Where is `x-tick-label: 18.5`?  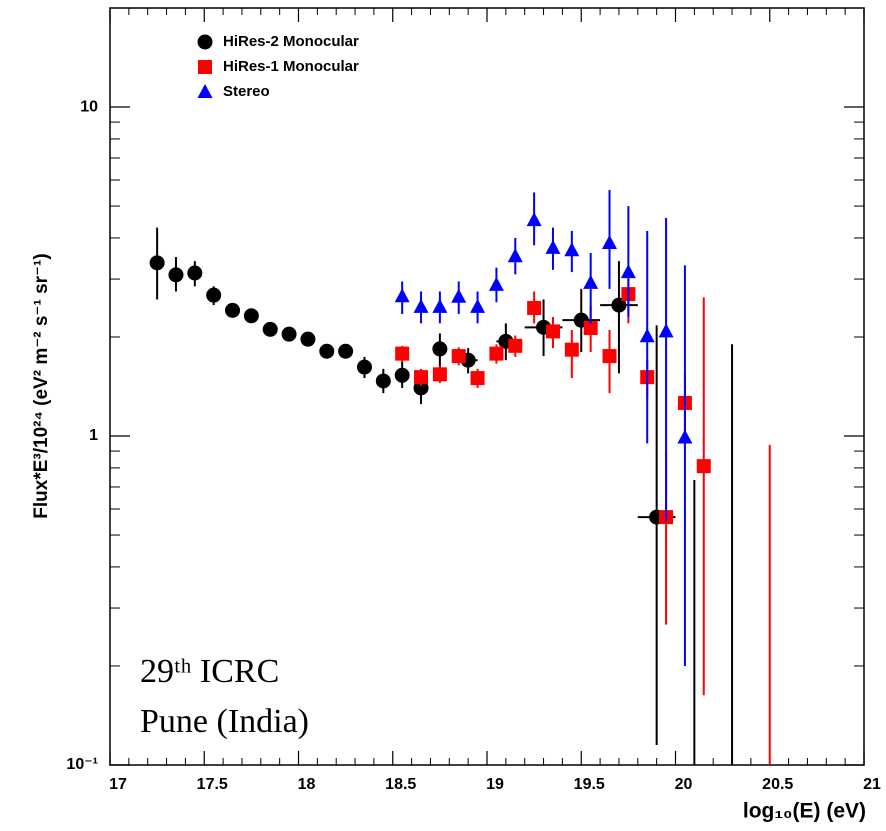
x-tick-label: 18.5 is located at coordinates (400, 784).